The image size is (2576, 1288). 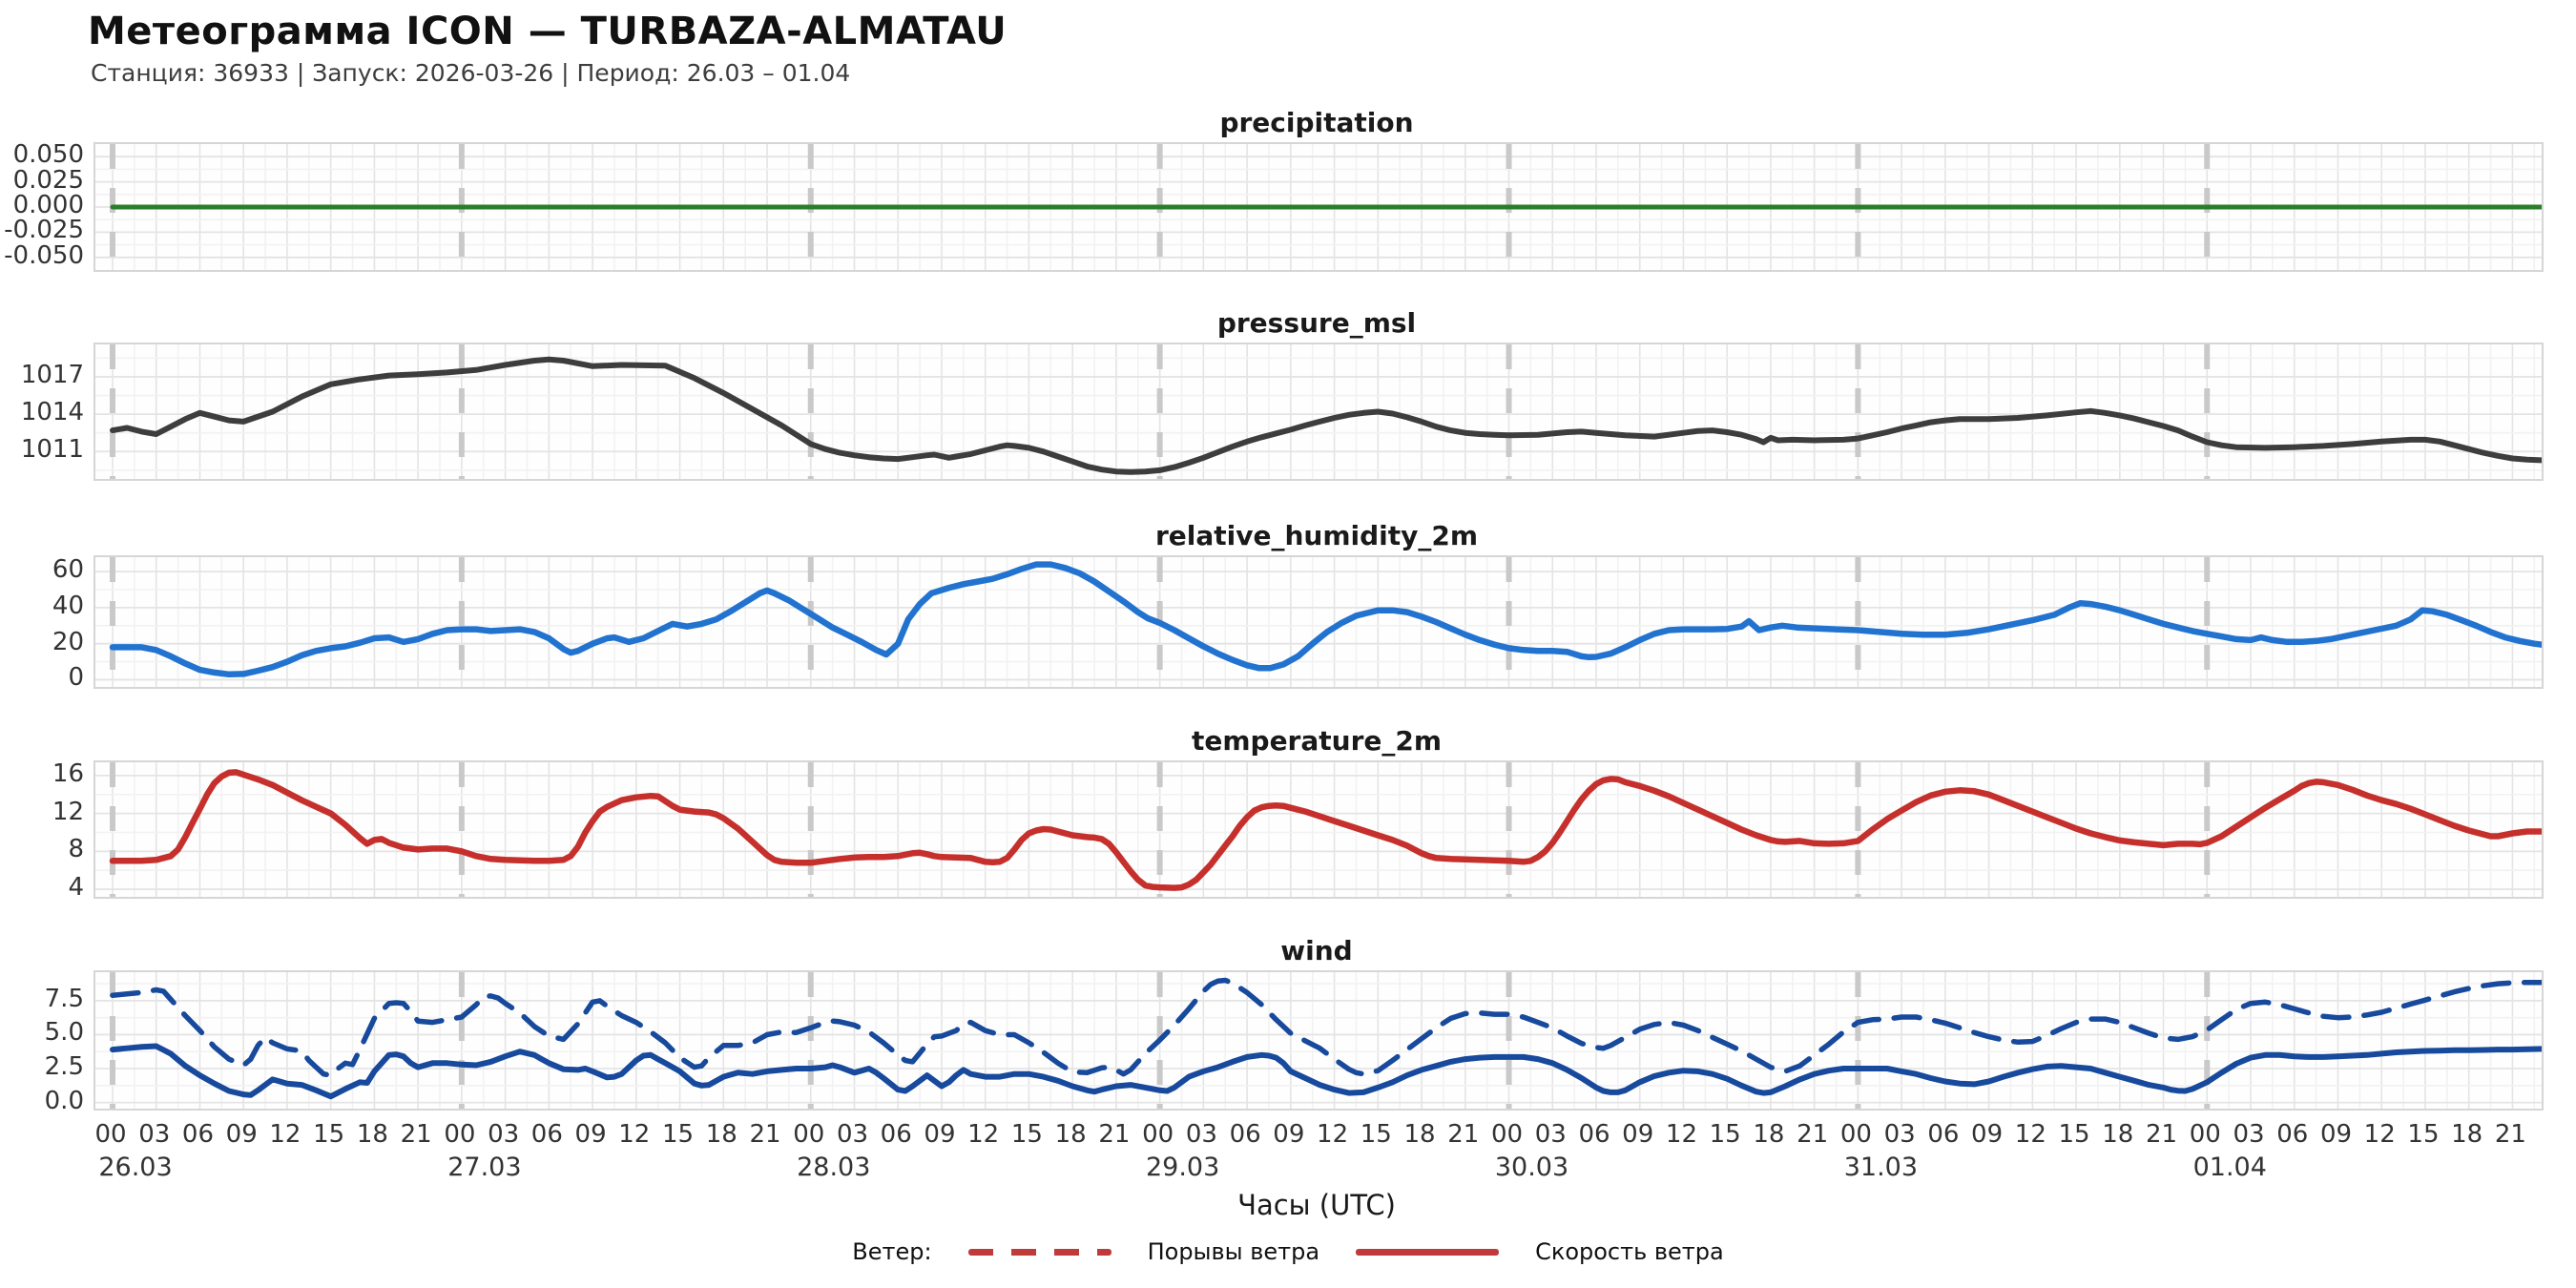 What do you see at coordinates (44, 255) in the screenshot?
I see `ytick-label: -0.050` at bounding box center [44, 255].